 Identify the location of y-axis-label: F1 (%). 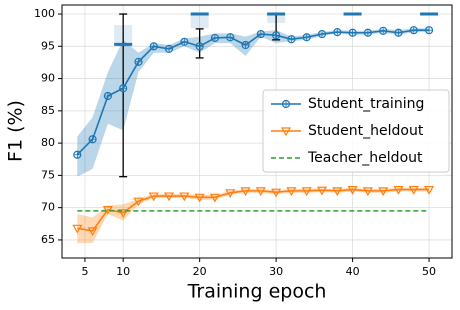
(16, 131).